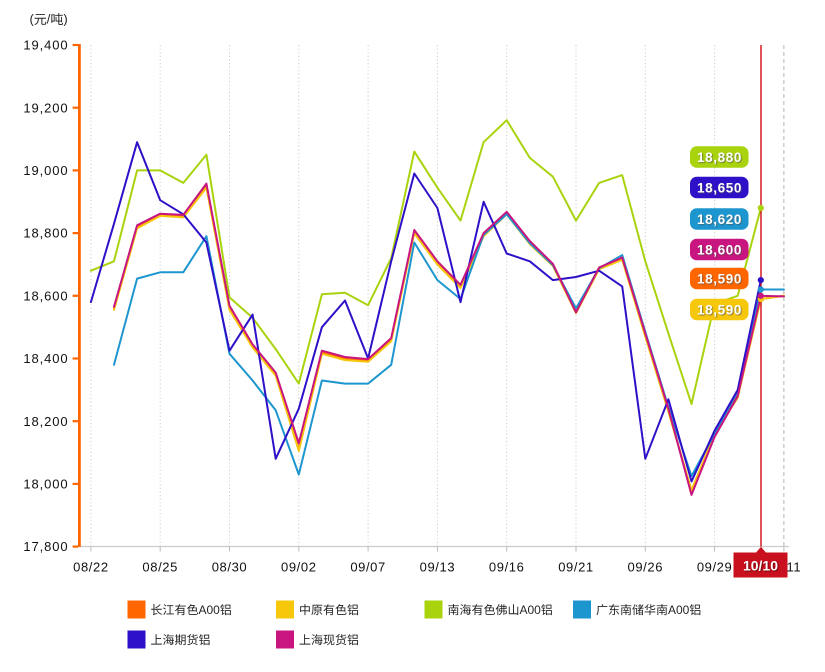 Image resolution: width=825 pixels, height=672 pixels. What do you see at coordinates (45, 484) in the screenshot?
I see `svg-text: 18,000` at bounding box center [45, 484].